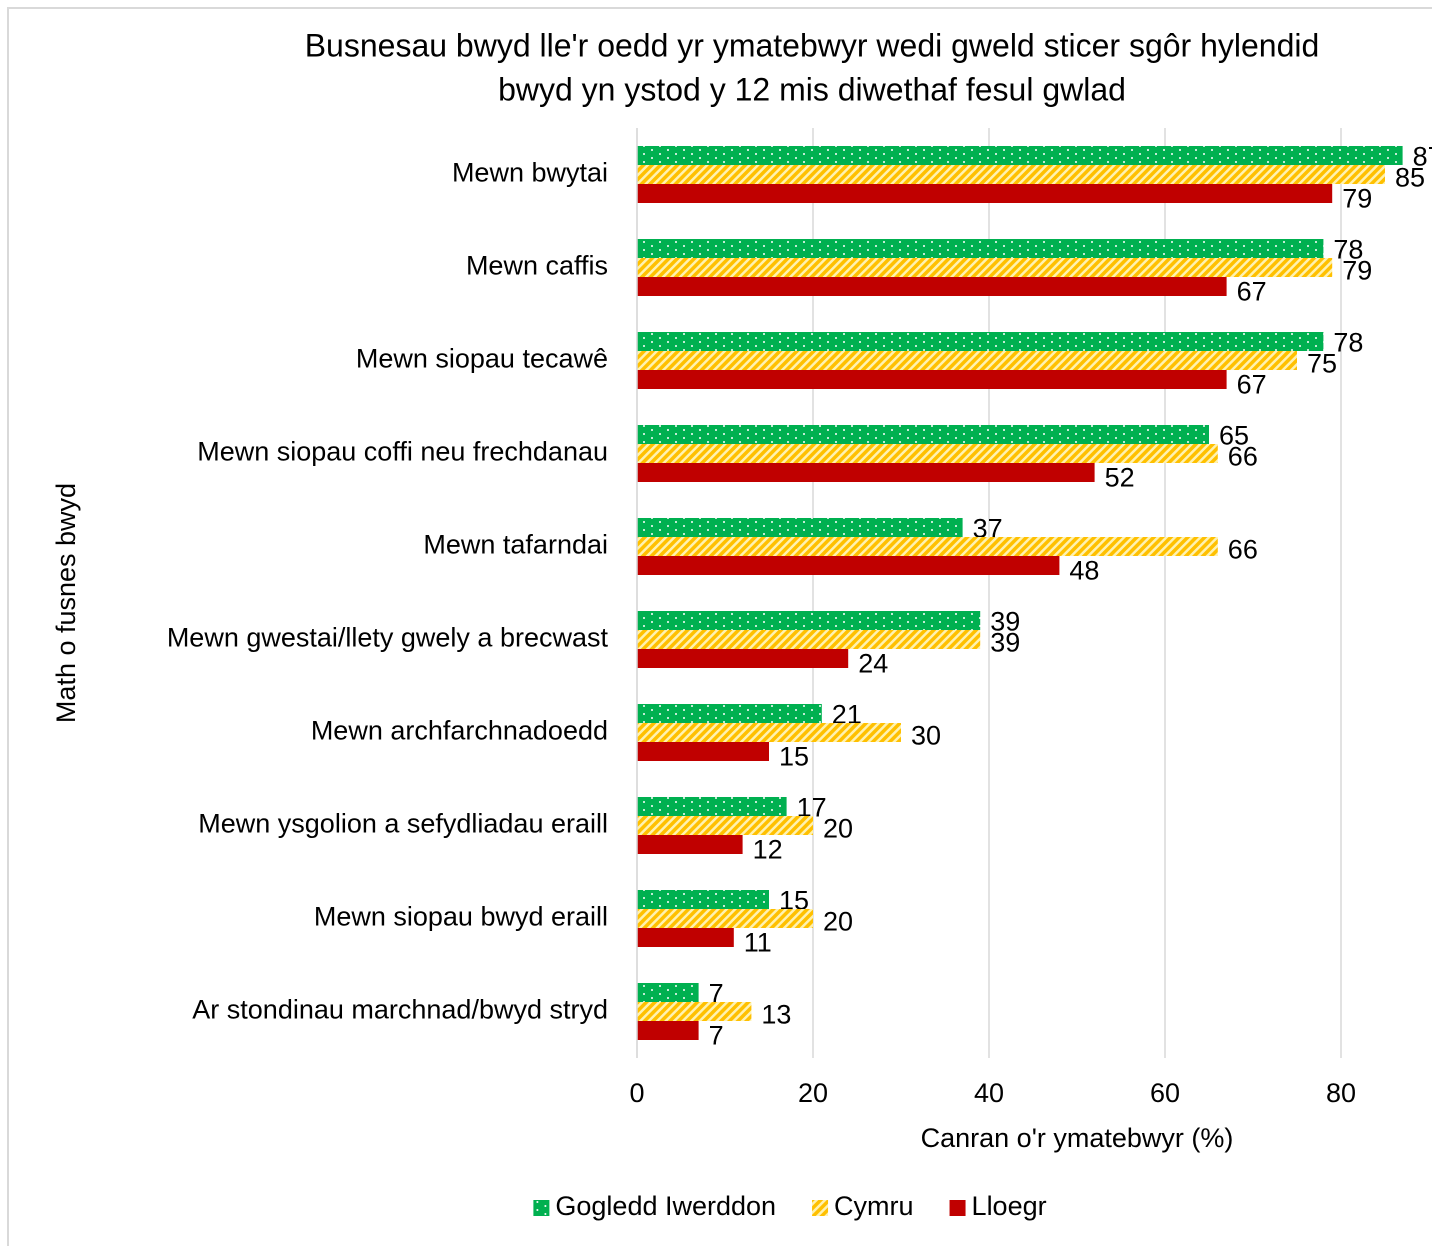  What do you see at coordinates (403, 824) in the screenshot?
I see `y-tick-label: Mewn ysgolion a sefydliadau eraill` at bounding box center [403, 824].